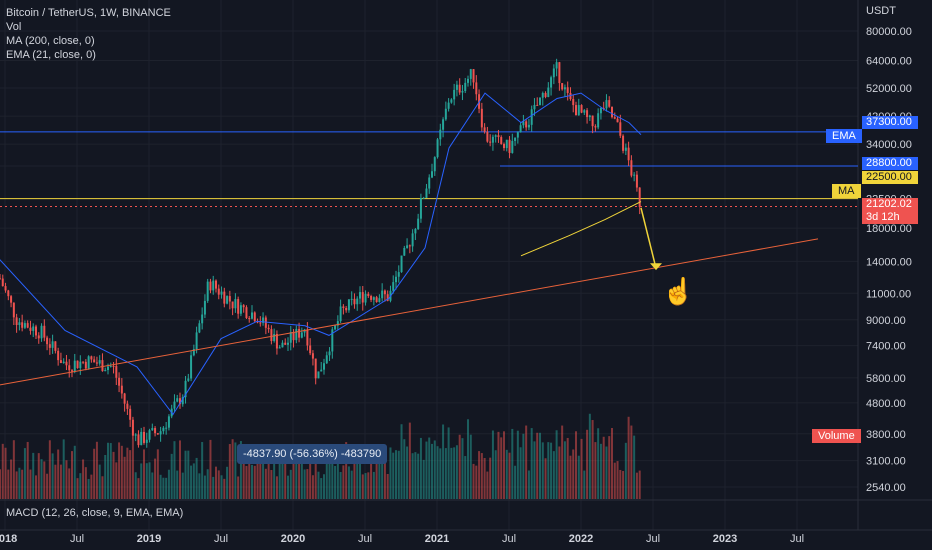  I want to click on y-tick-label: 18000.00, so click(889, 229).